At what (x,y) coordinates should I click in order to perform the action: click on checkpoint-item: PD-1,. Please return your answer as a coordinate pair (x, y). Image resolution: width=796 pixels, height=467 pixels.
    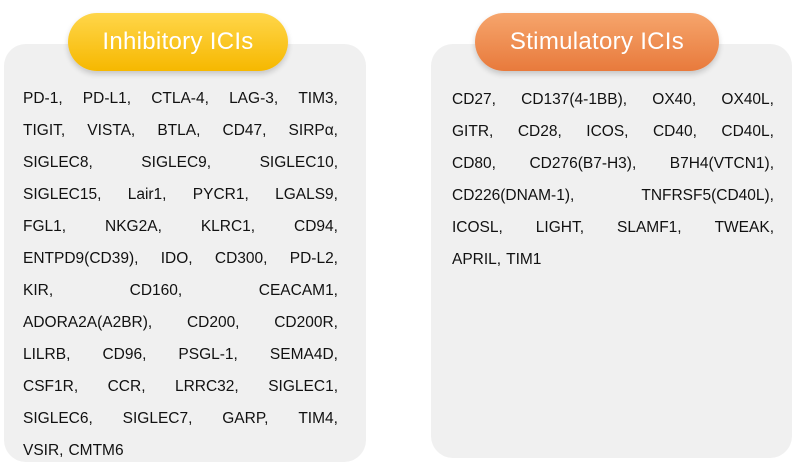
    Looking at the image, I should click on (43, 98).